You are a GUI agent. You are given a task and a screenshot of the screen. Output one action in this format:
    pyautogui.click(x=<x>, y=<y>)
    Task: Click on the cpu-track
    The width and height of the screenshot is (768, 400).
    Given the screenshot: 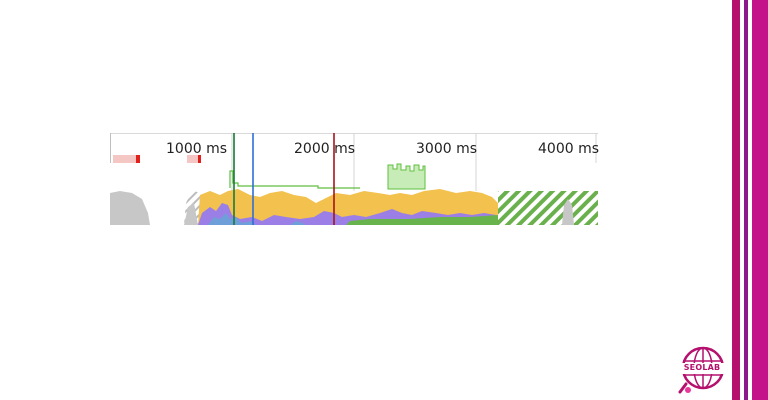 What is the action you would take?
    pyautogui.click(x=354, y=207)
    